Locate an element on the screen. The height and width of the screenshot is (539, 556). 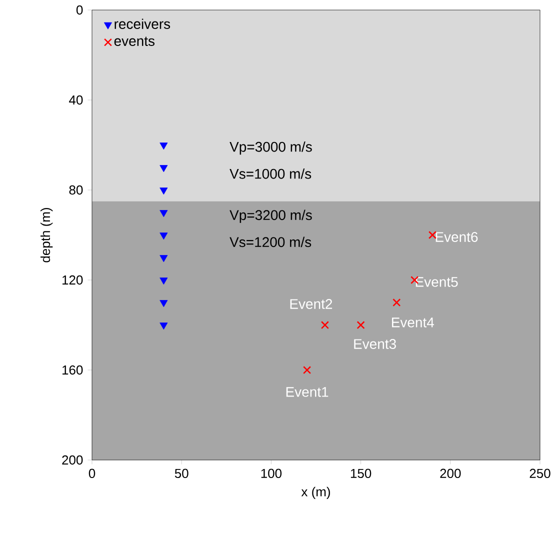
x-tick-label: 100 is located at coordinates (271, 473).